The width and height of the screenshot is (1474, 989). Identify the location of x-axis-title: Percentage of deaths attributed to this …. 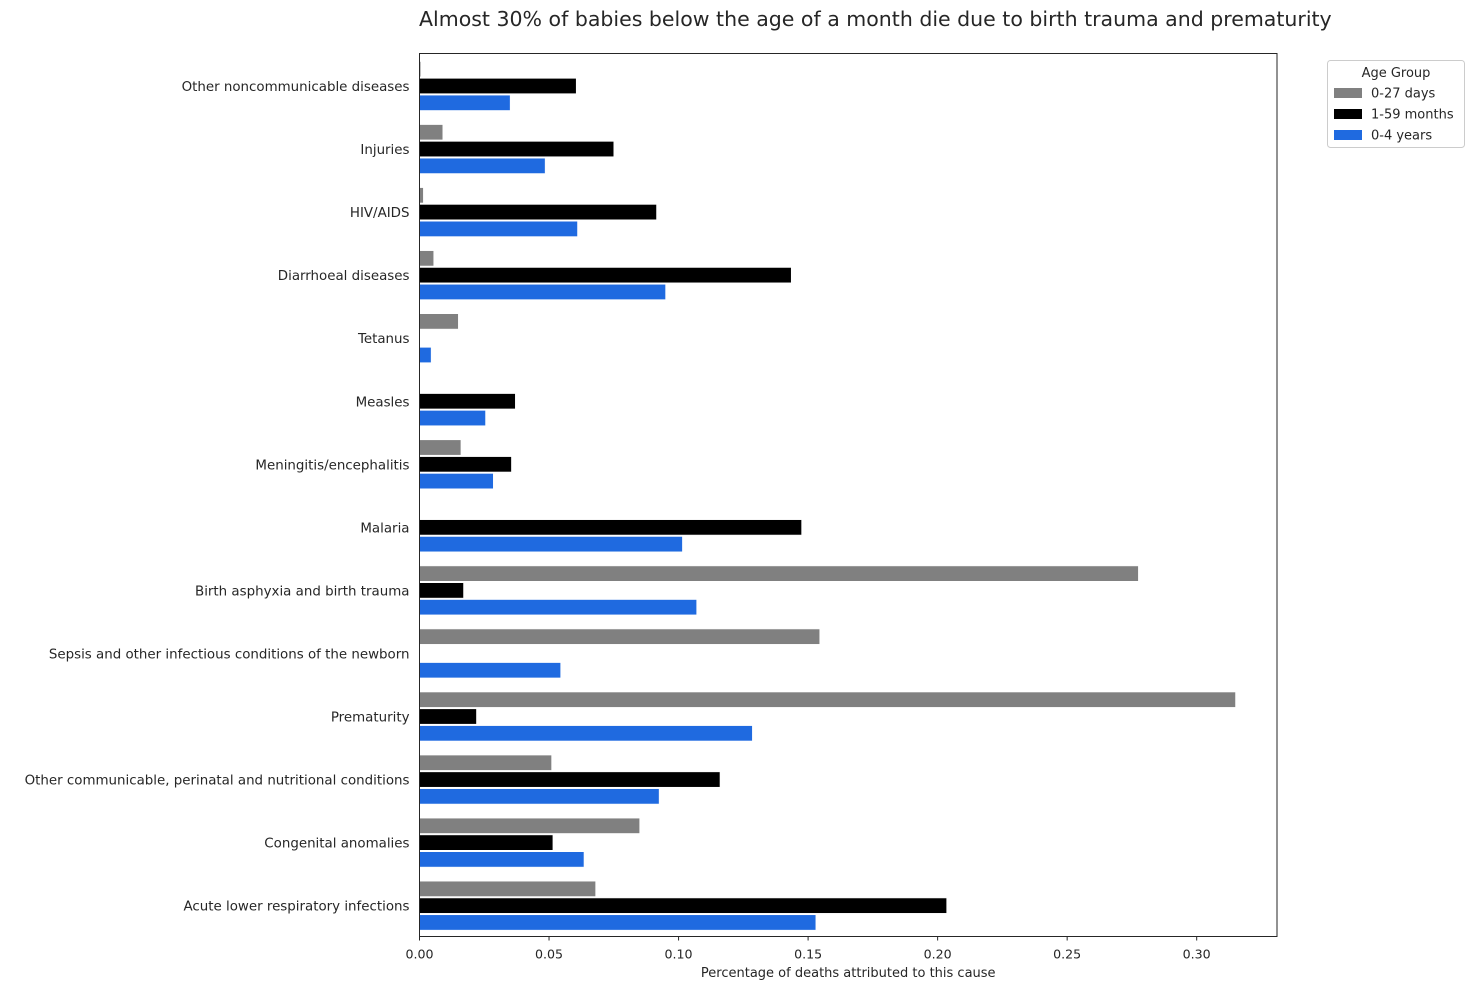
(848, 973).